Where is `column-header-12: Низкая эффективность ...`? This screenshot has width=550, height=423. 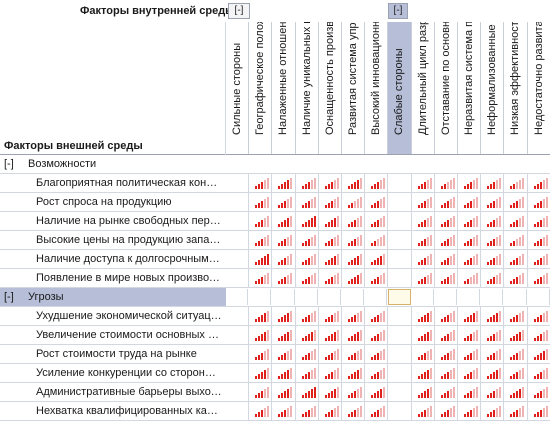 column-header-12: Низкая эффективность ... is located at coordinates (516, 88).